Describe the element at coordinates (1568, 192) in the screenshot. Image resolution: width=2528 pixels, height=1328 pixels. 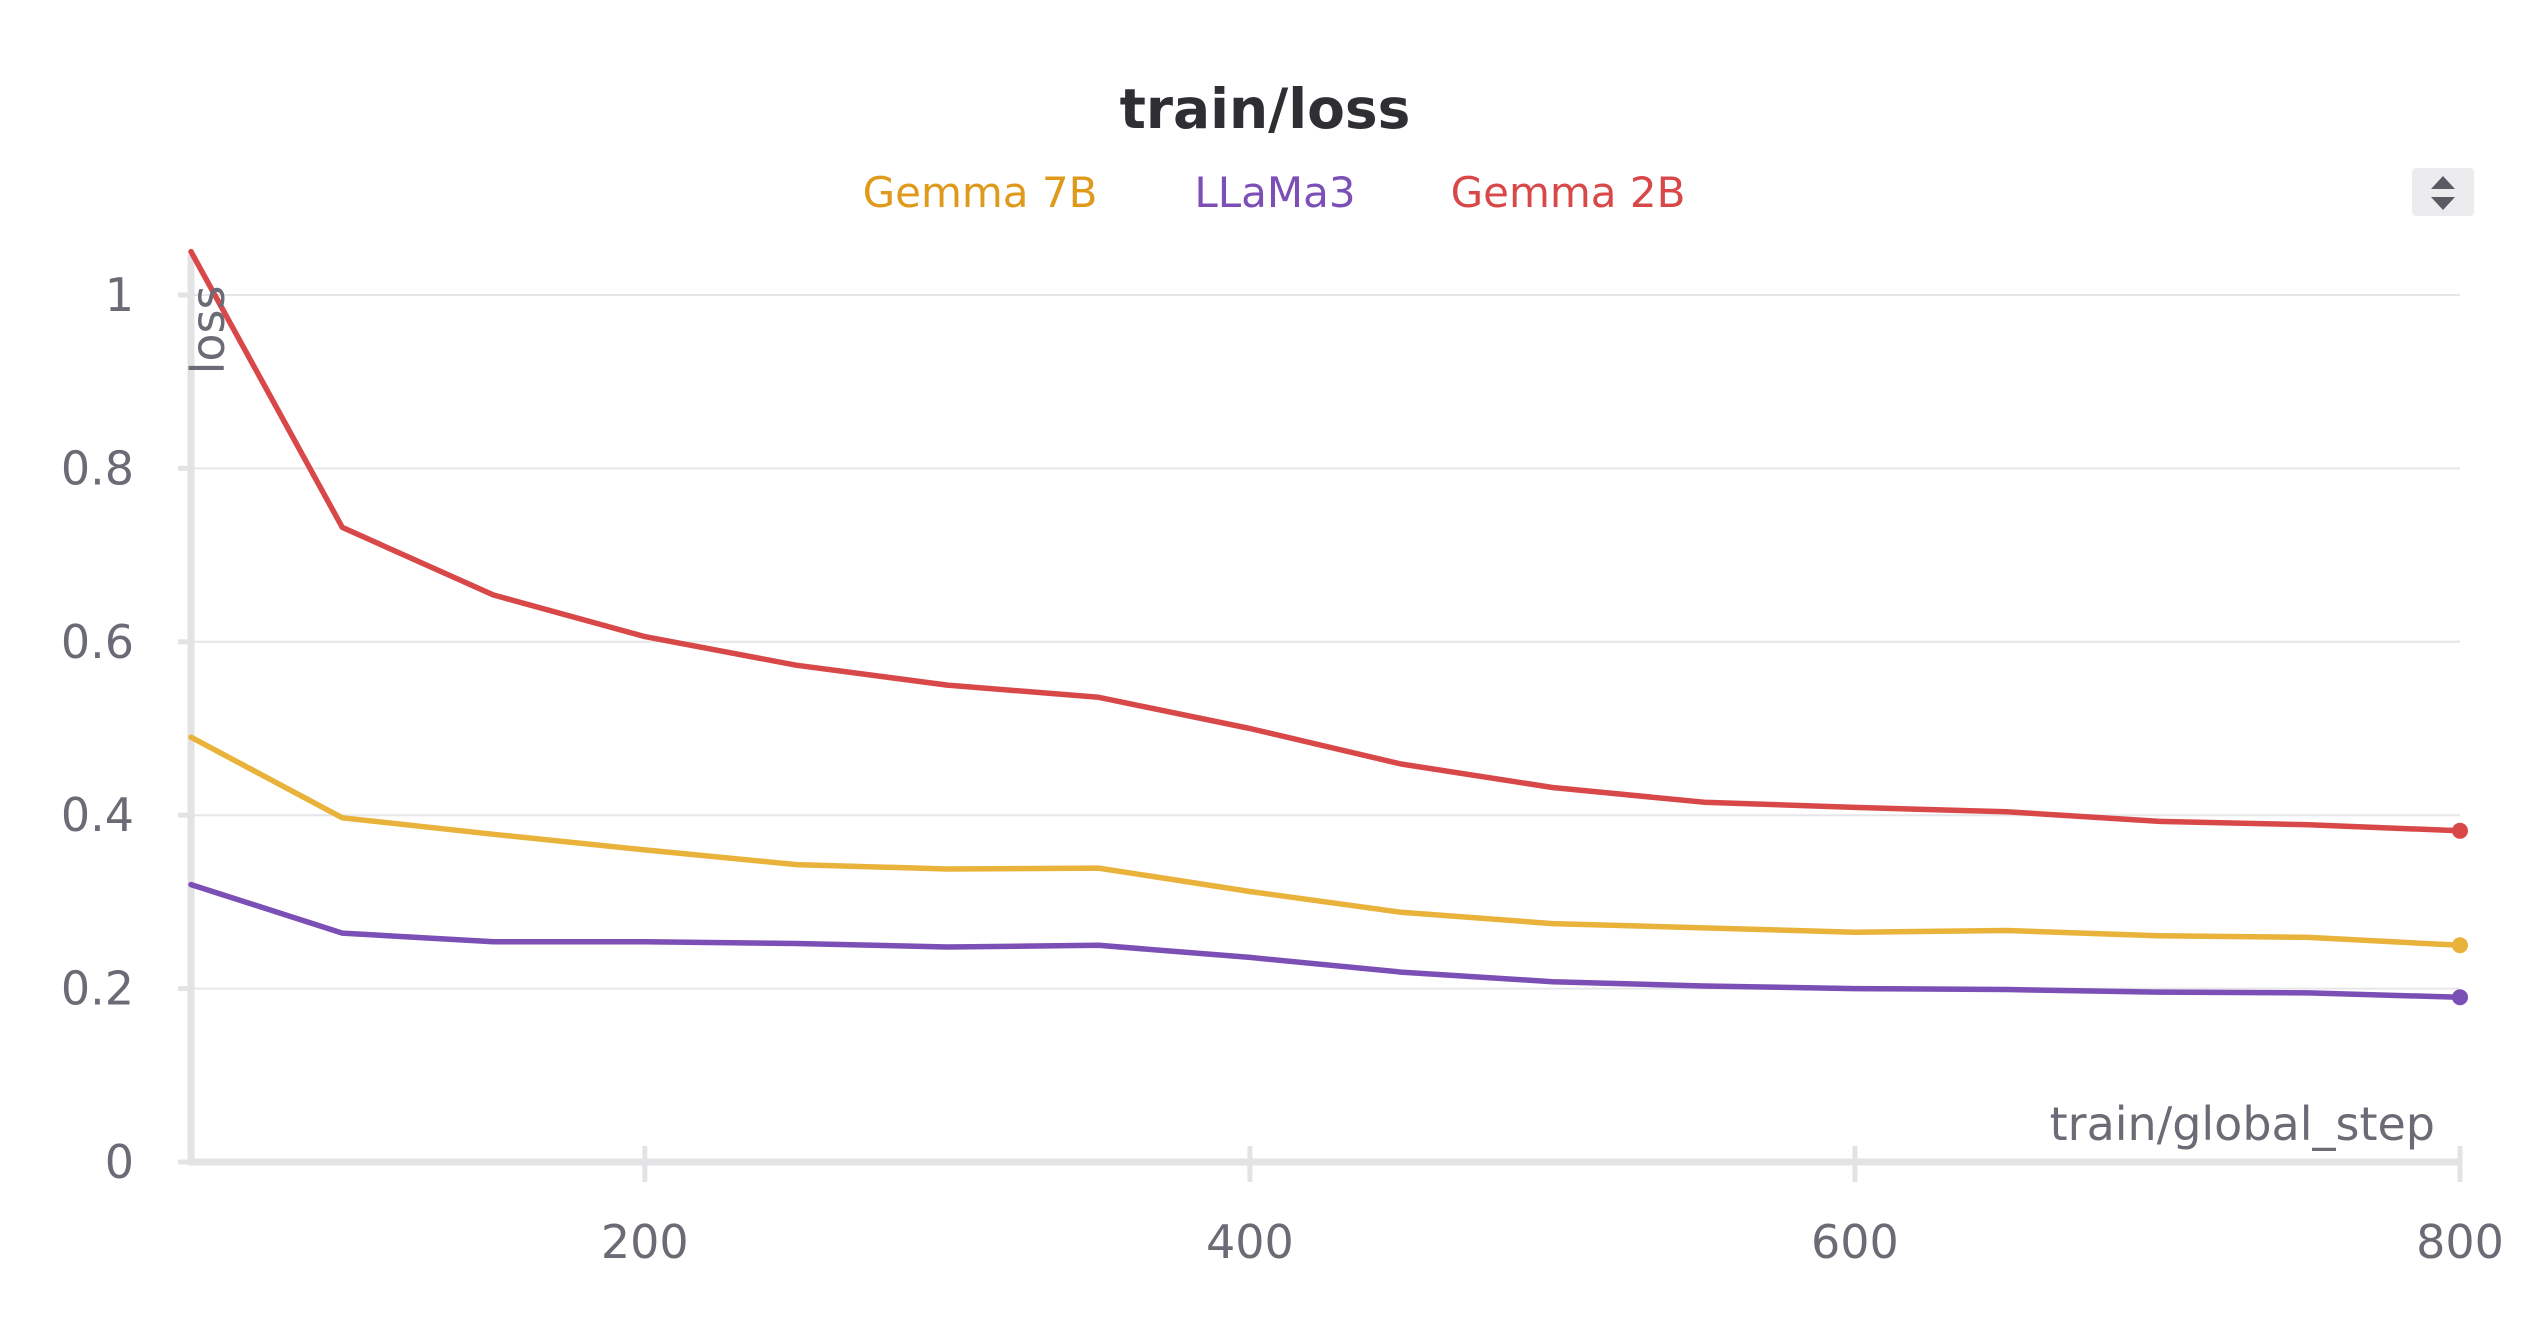
I see `legend-item-gemma-2b: Gemma 2B` at that location.